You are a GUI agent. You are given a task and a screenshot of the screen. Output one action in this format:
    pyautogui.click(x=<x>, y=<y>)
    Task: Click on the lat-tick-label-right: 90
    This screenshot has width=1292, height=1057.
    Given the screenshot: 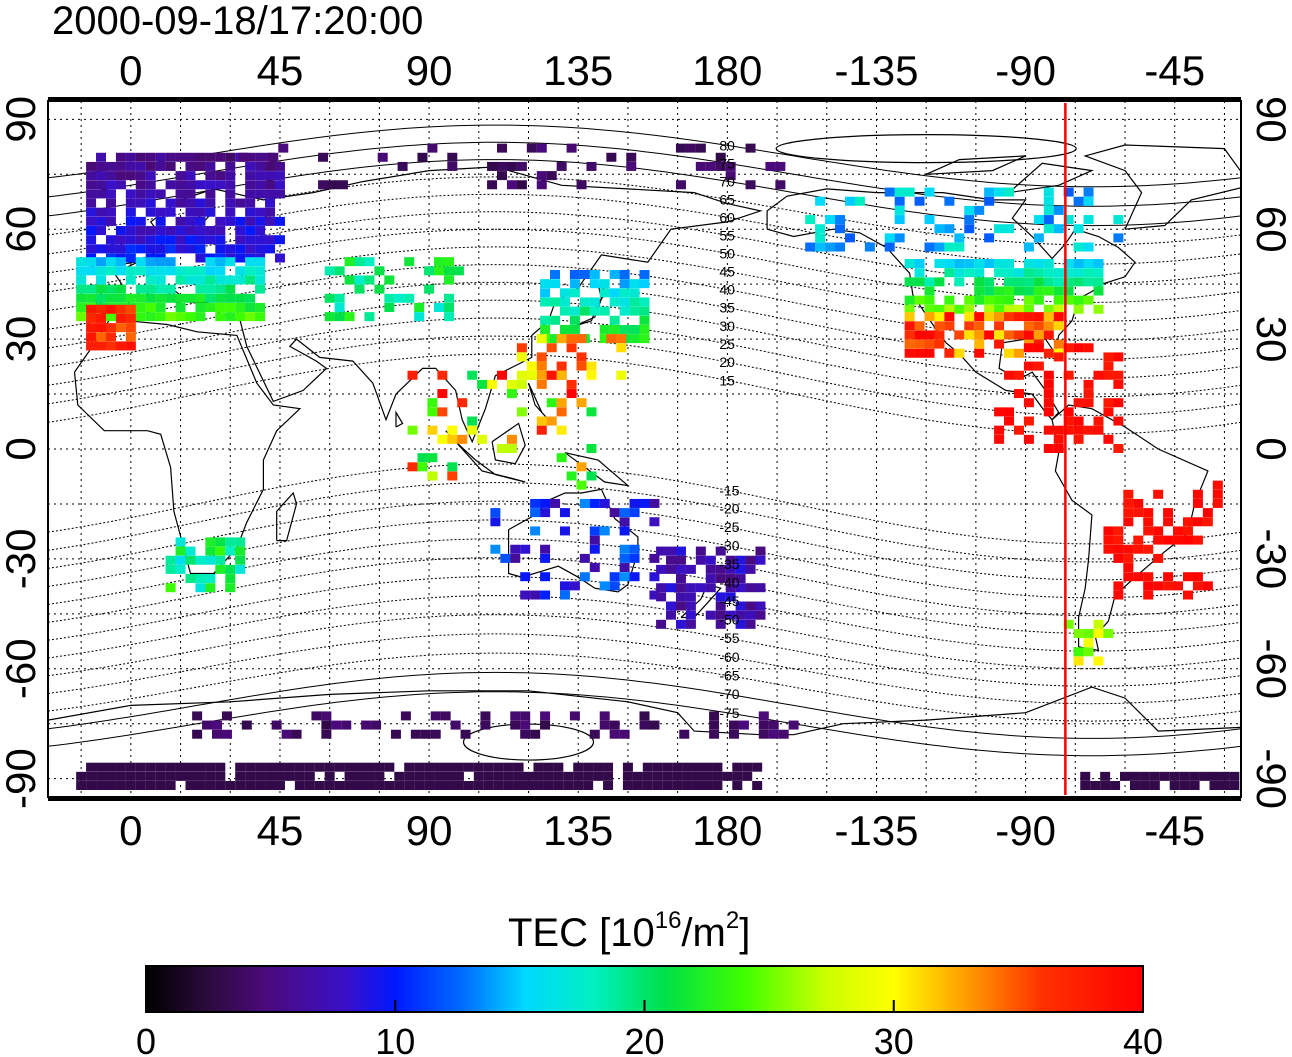 What is the action you would take?
    pyautogui.click(x=1270, y=119)
    